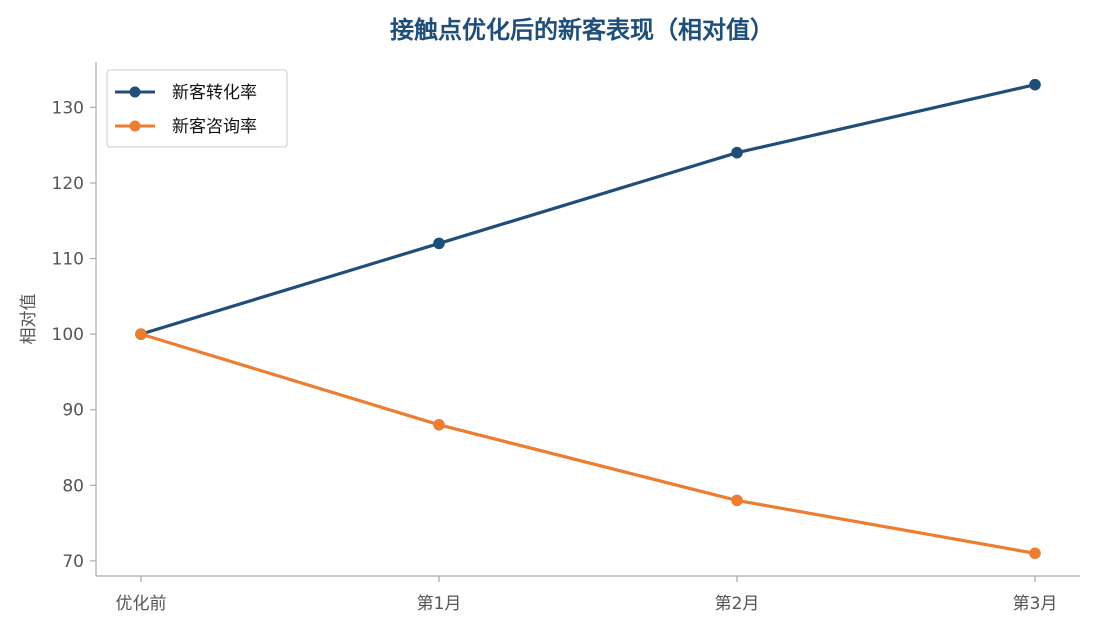 The width and height of the screenshot is (1095, 630). Describe the element at coordinates (68, 335) in the screenshot. I see `y-tick-label: 100` at that location.